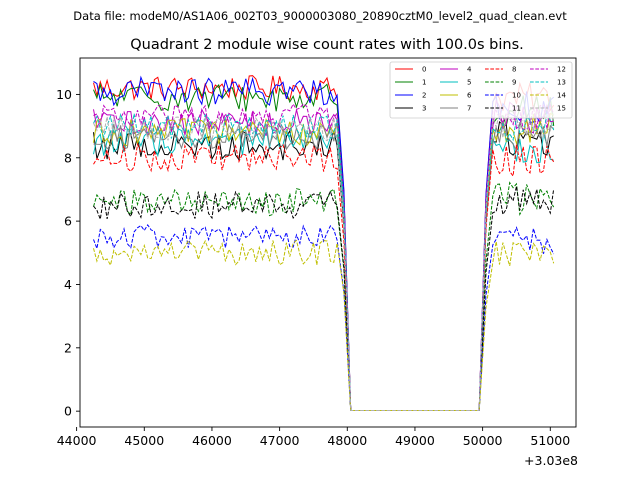  Describe the element at coordinates (469, 70) in the screenshot. I see `legend-label-4: 4` at that location.